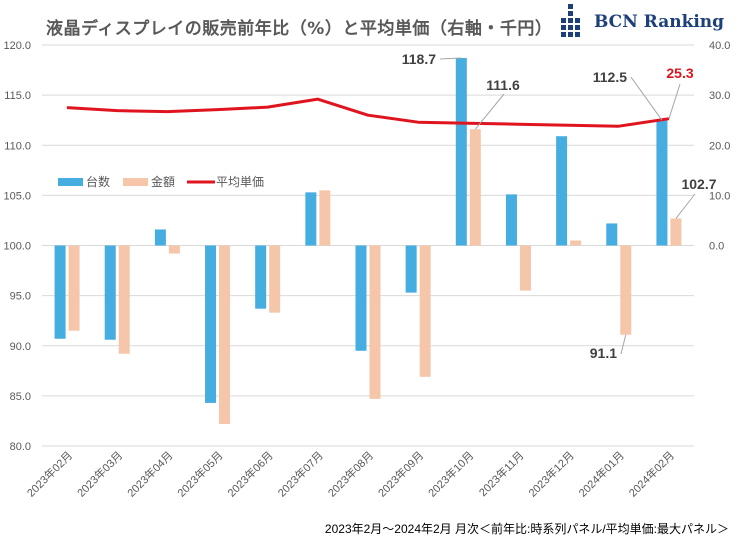 The width and height of the screenshot is (743, 539). Describe the element at coordinates (679, 73) in the screenshot. I see `data-label: 25.3` at that location.